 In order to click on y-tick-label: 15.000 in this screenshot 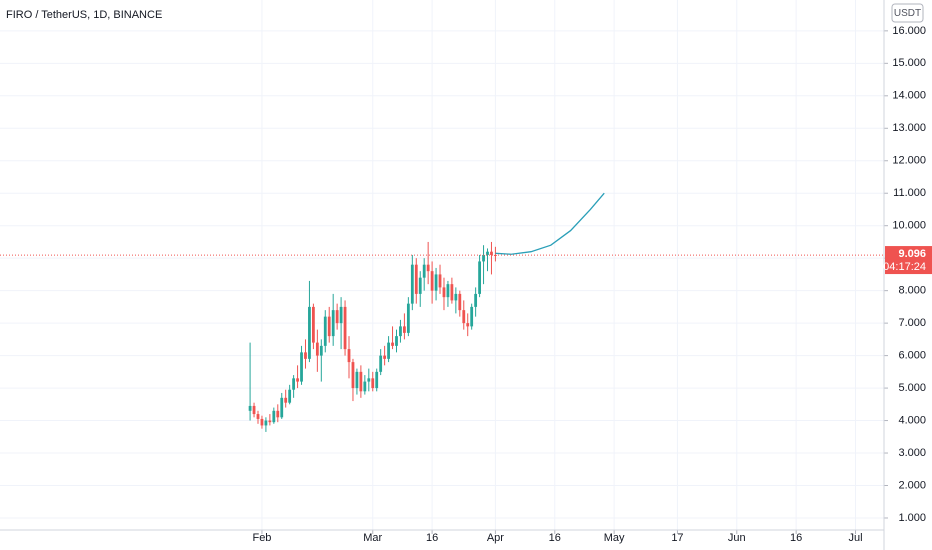, I will do `click(909, 63)`.